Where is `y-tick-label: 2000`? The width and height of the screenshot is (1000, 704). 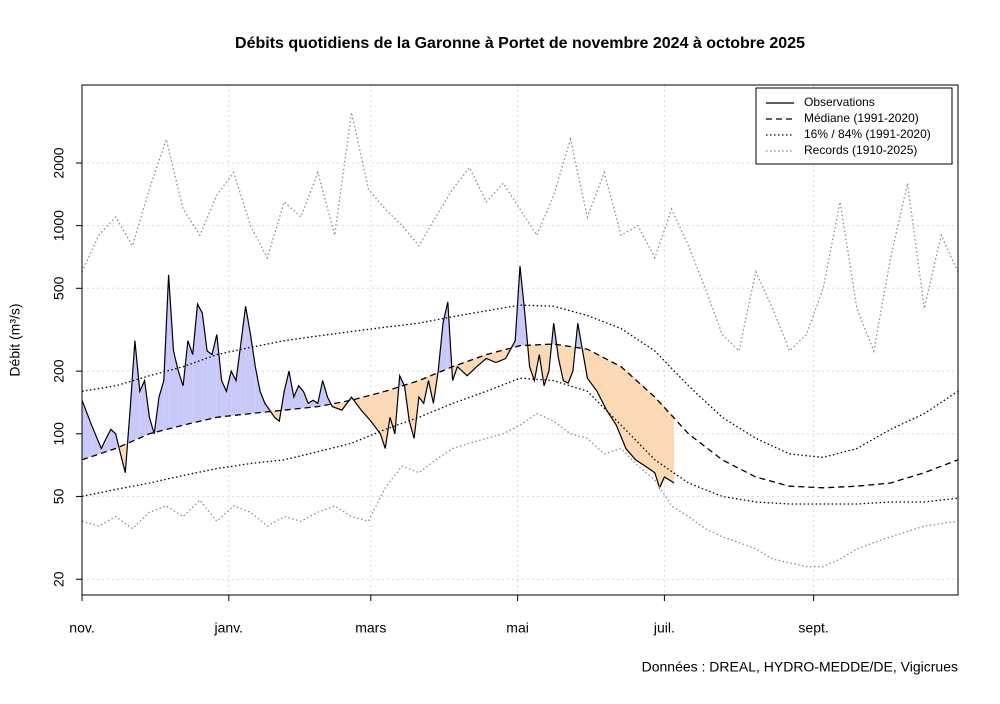 y-tick-label: 2000 is located at coordinates (59, 162).